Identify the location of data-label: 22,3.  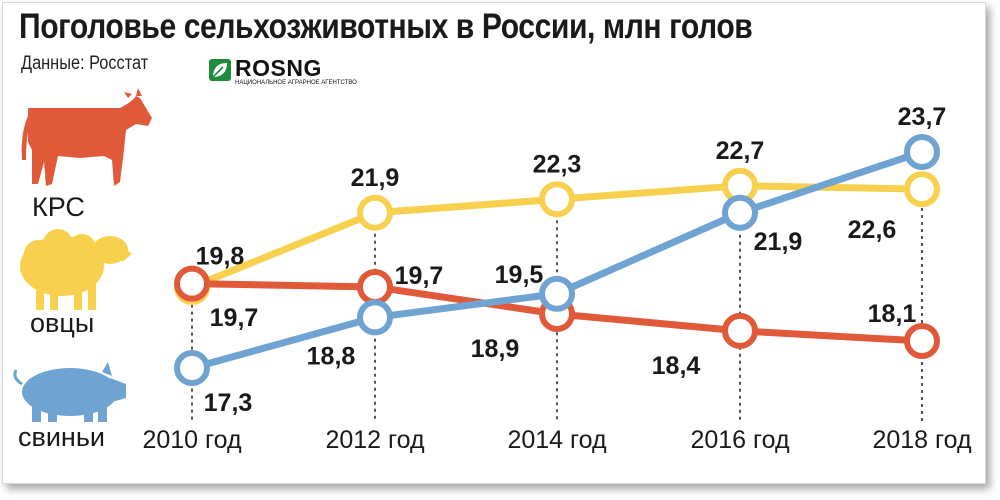
(557, 164).